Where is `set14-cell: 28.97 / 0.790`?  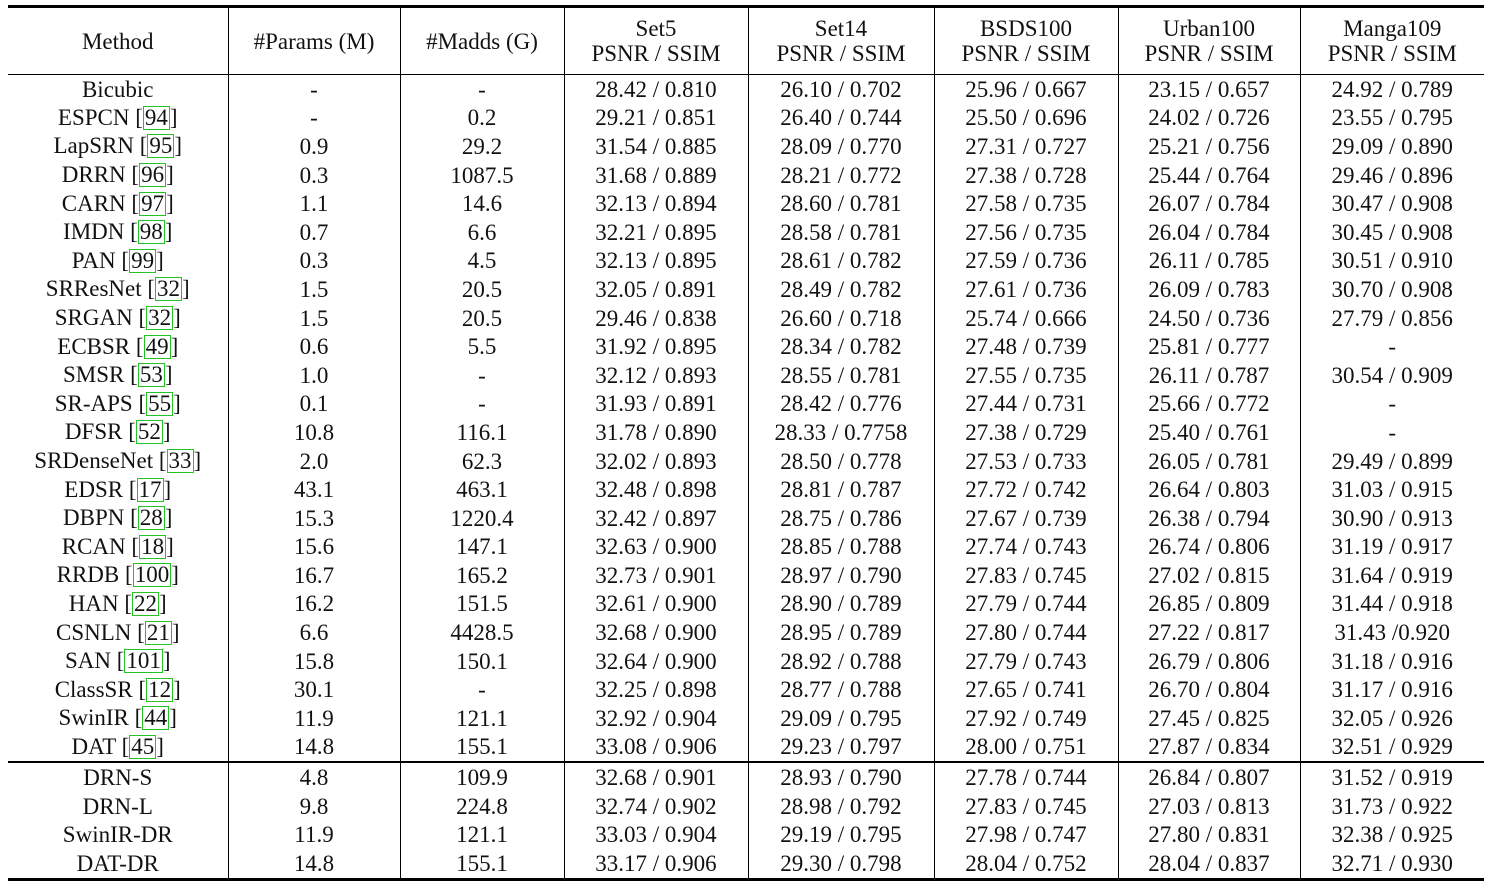
set14-cell: 28.97 / 0.790 is located at coordinates (840, 575).